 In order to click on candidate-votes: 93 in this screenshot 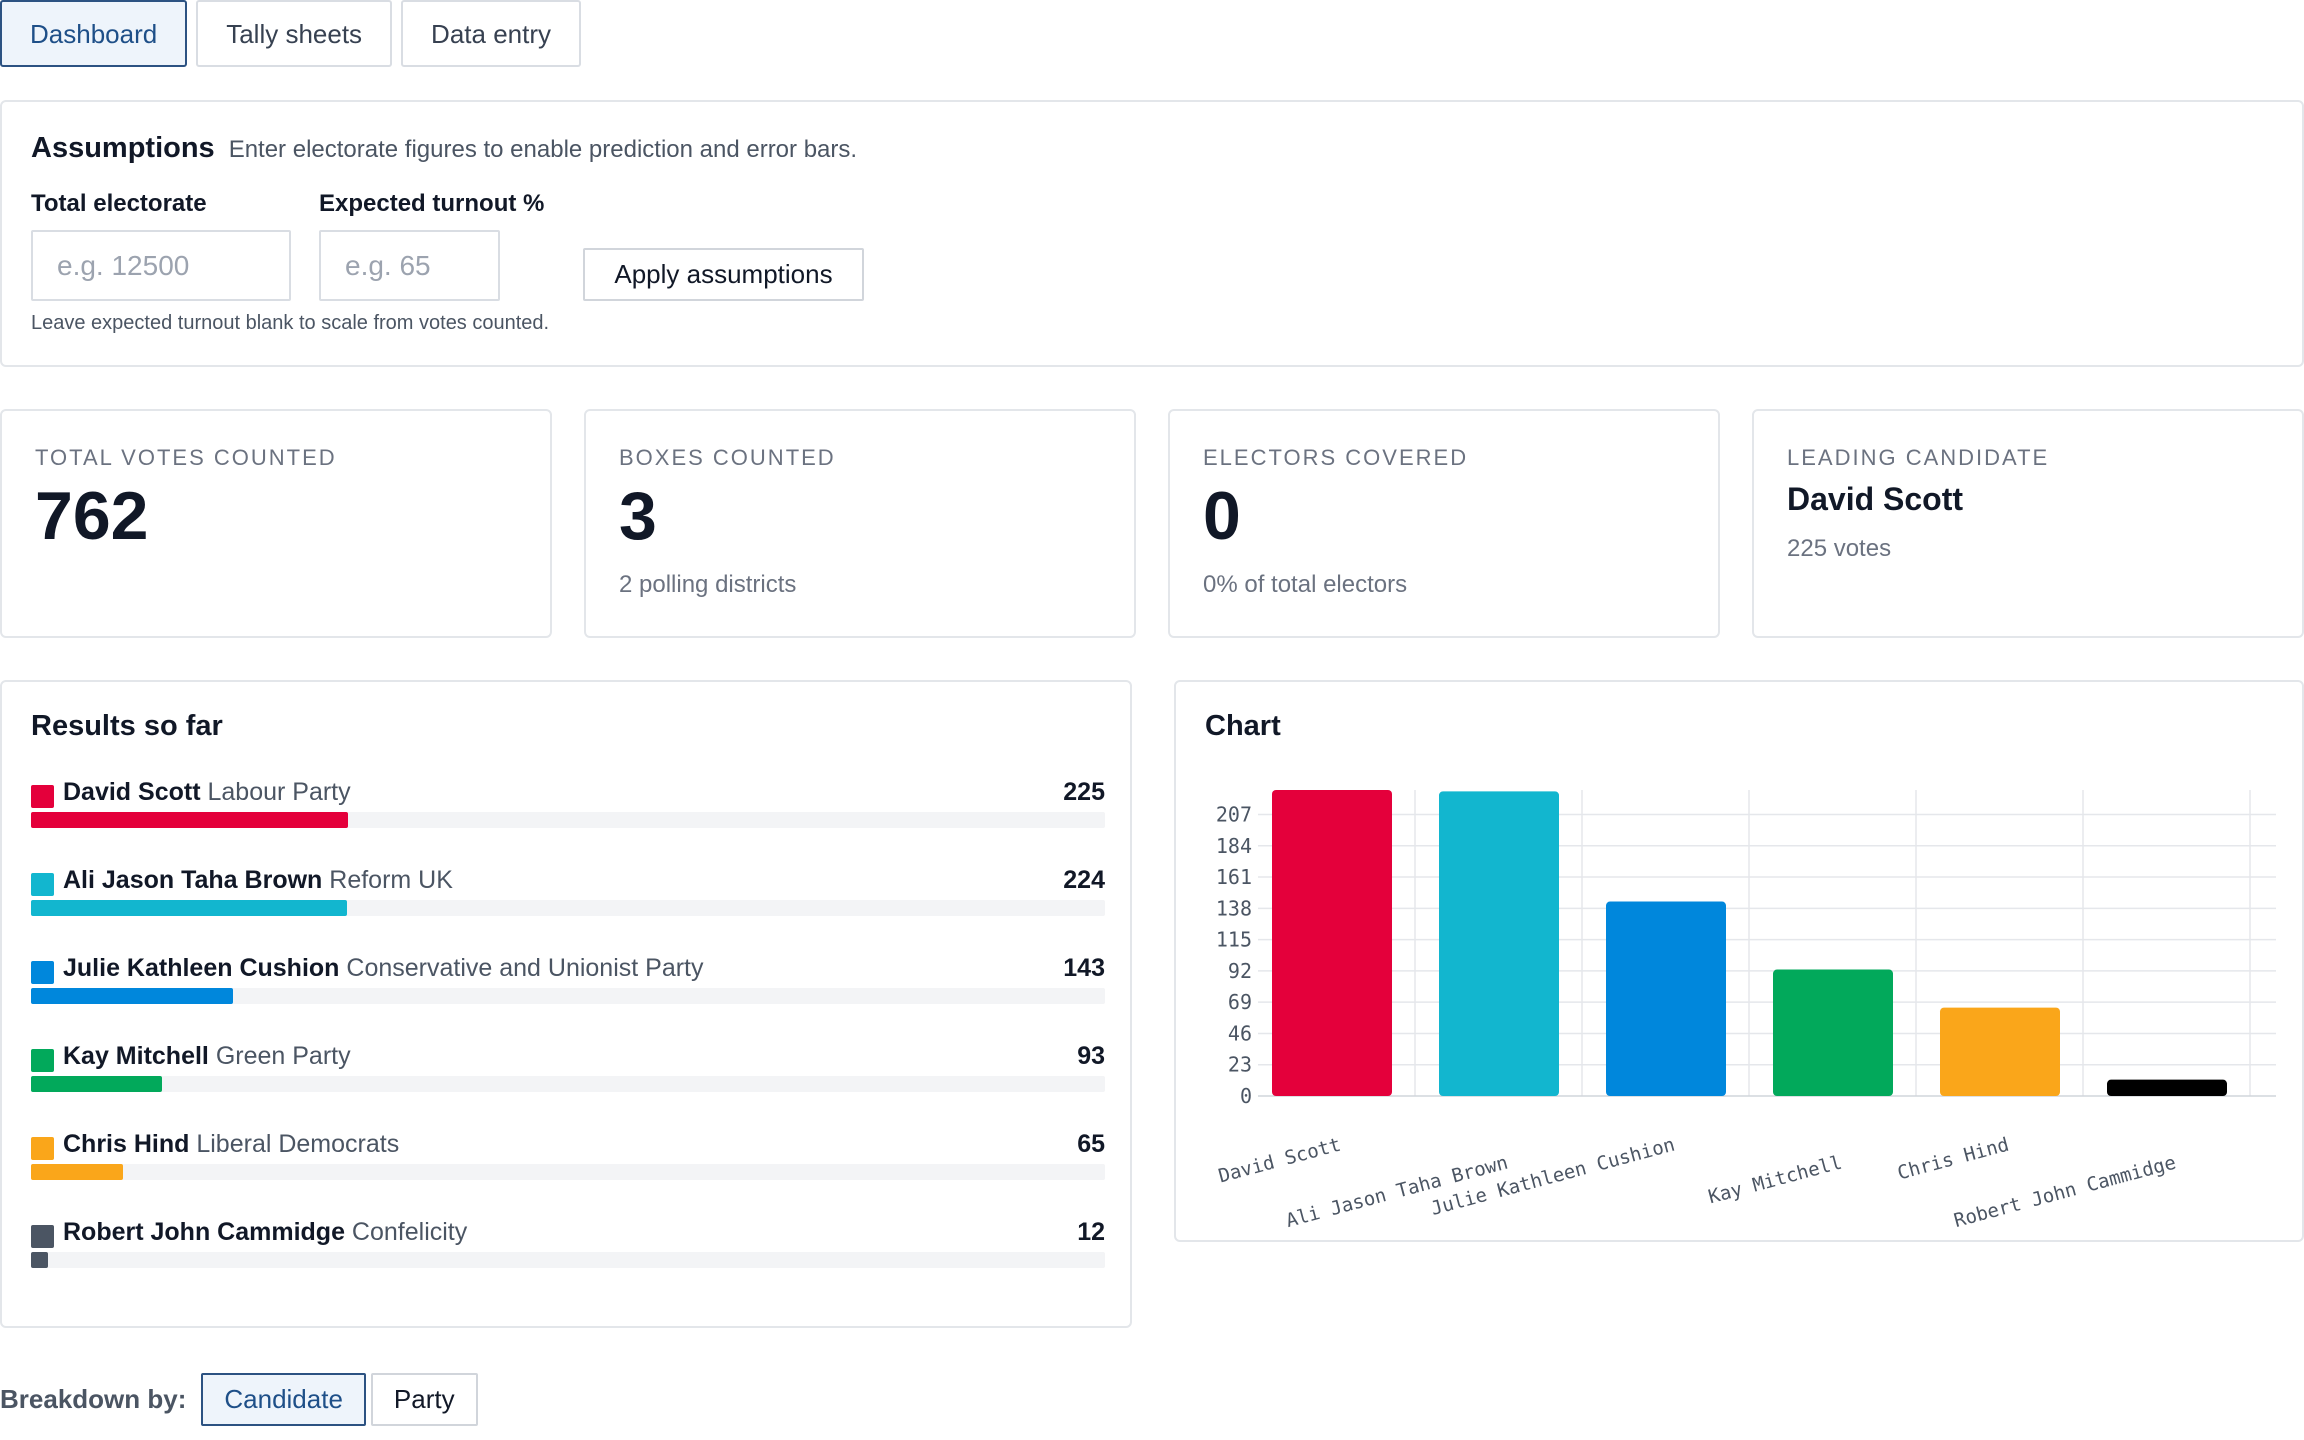, I will do `click(1091, 1056)`.